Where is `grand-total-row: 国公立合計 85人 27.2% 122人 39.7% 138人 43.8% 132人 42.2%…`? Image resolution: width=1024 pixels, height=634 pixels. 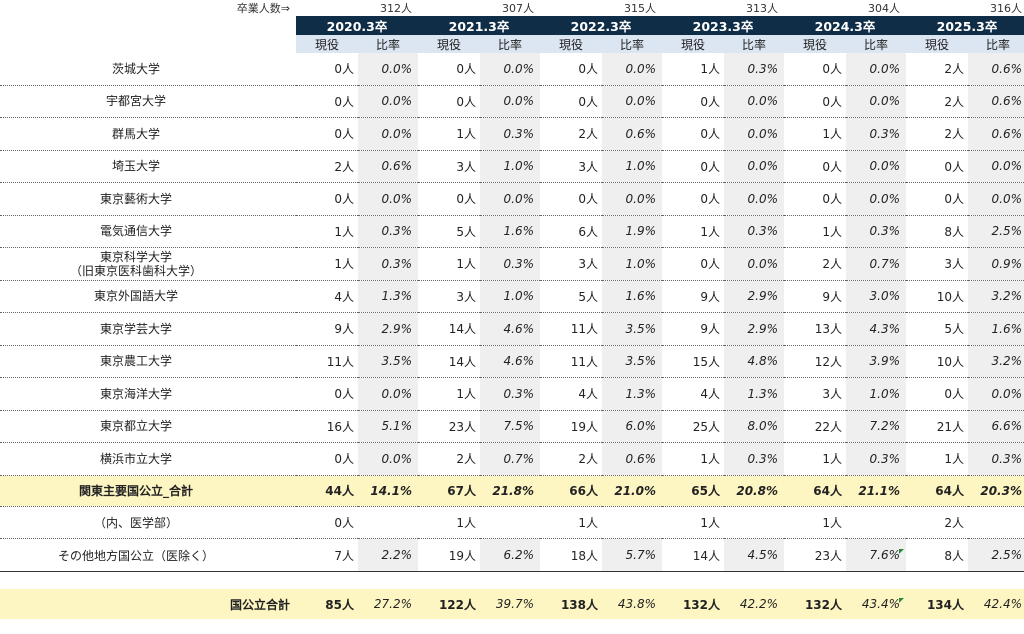
grand-total-row: 国公立合計 85人 27.2% 122人 39.7% 138人 43.8% 132人 42.2%… is located at coordinates (512, 604).